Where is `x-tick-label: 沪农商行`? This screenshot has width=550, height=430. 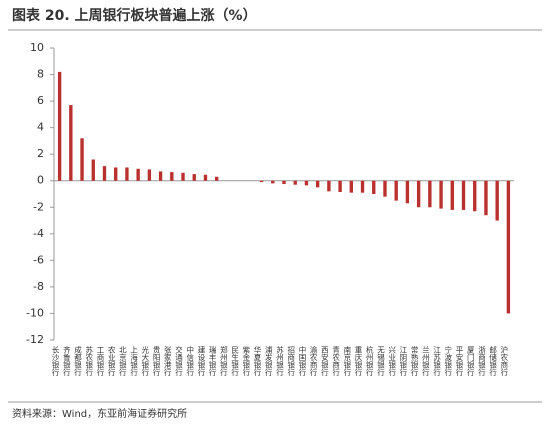
x-tick-label: 沪农商行 is located at coordinates (504, 361).